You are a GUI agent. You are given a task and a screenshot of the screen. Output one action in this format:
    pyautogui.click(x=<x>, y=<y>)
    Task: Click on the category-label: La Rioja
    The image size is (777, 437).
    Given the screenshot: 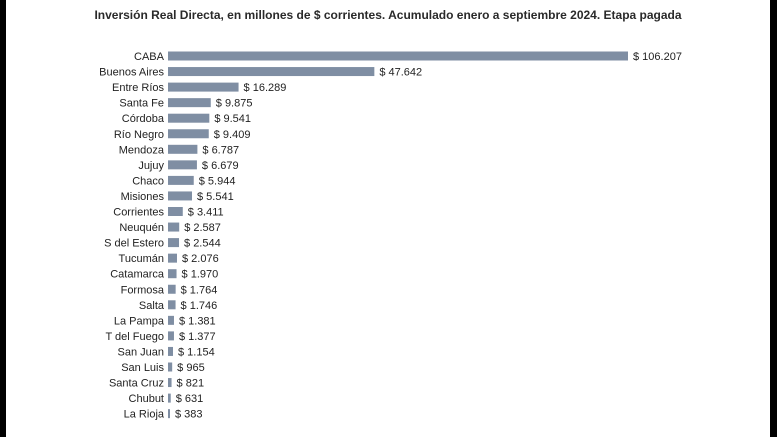 What is the action you would take?
    pyautogui.click(x=144, y=415)
    